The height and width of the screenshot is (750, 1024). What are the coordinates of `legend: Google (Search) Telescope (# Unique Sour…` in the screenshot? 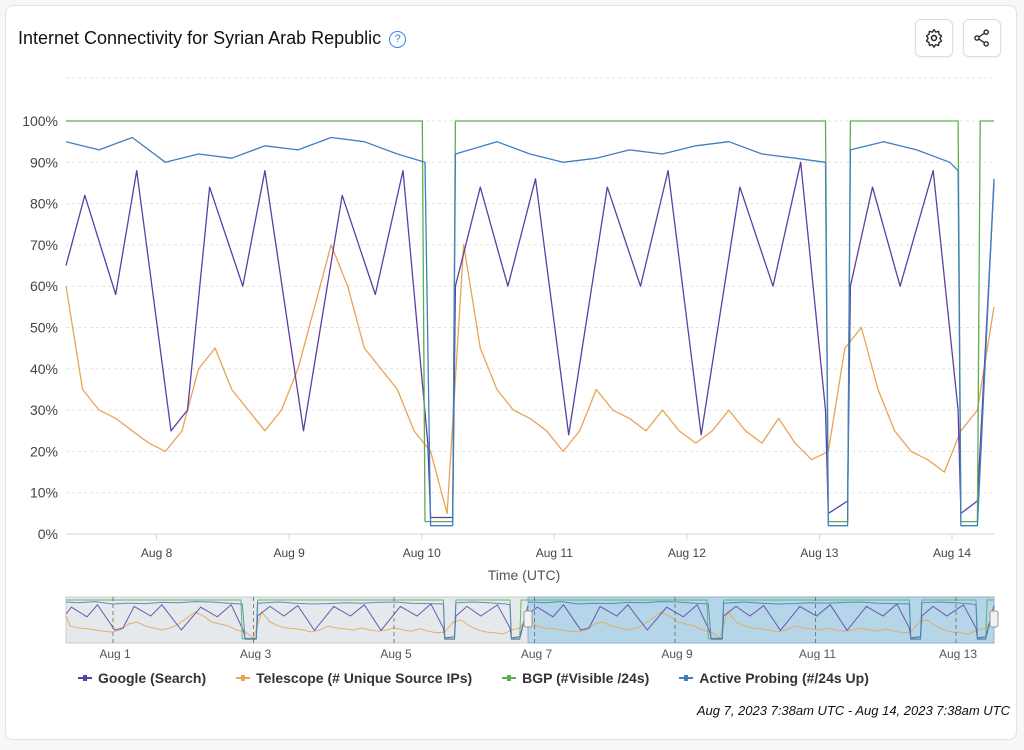 It's located at (473, 678).